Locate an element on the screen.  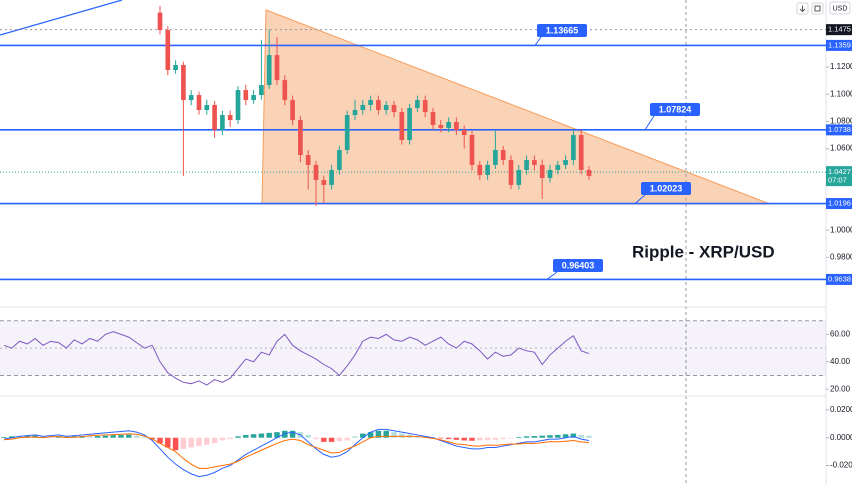
currency-box is located at coordinates (840, 8).